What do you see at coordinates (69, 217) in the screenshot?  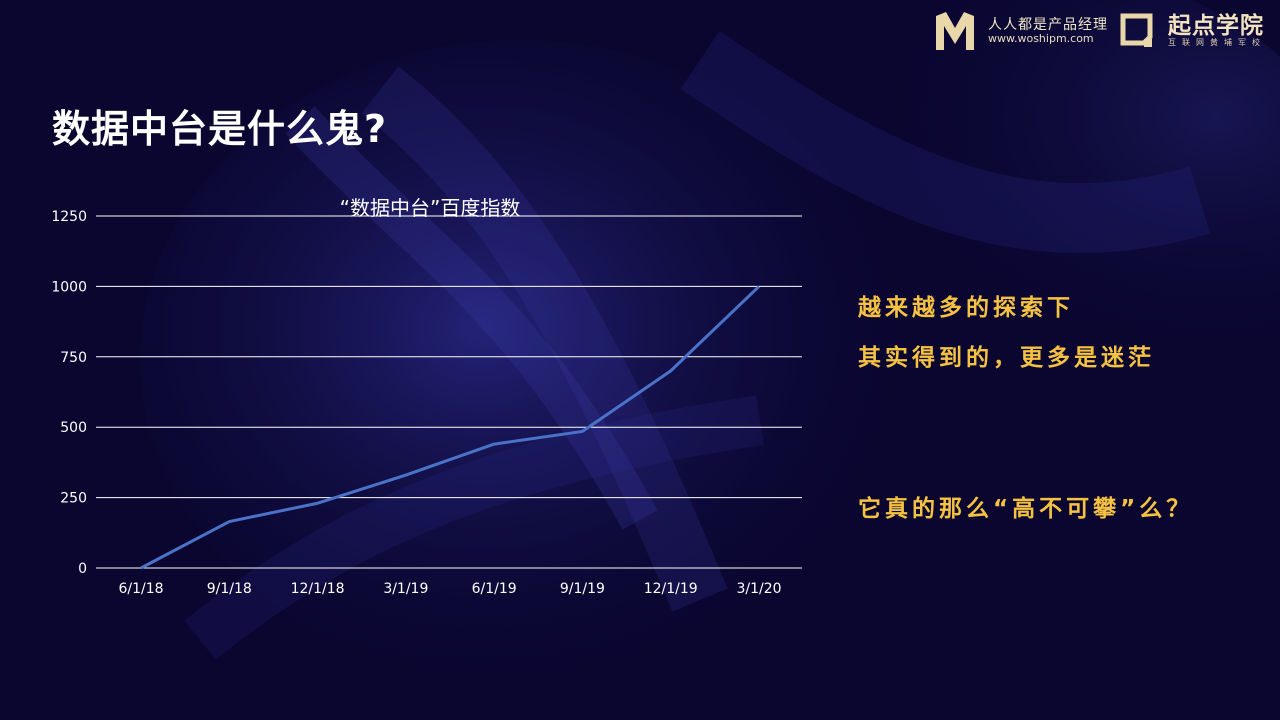 I see `y-tick-label: 1250` at bounding box center [69, 217].